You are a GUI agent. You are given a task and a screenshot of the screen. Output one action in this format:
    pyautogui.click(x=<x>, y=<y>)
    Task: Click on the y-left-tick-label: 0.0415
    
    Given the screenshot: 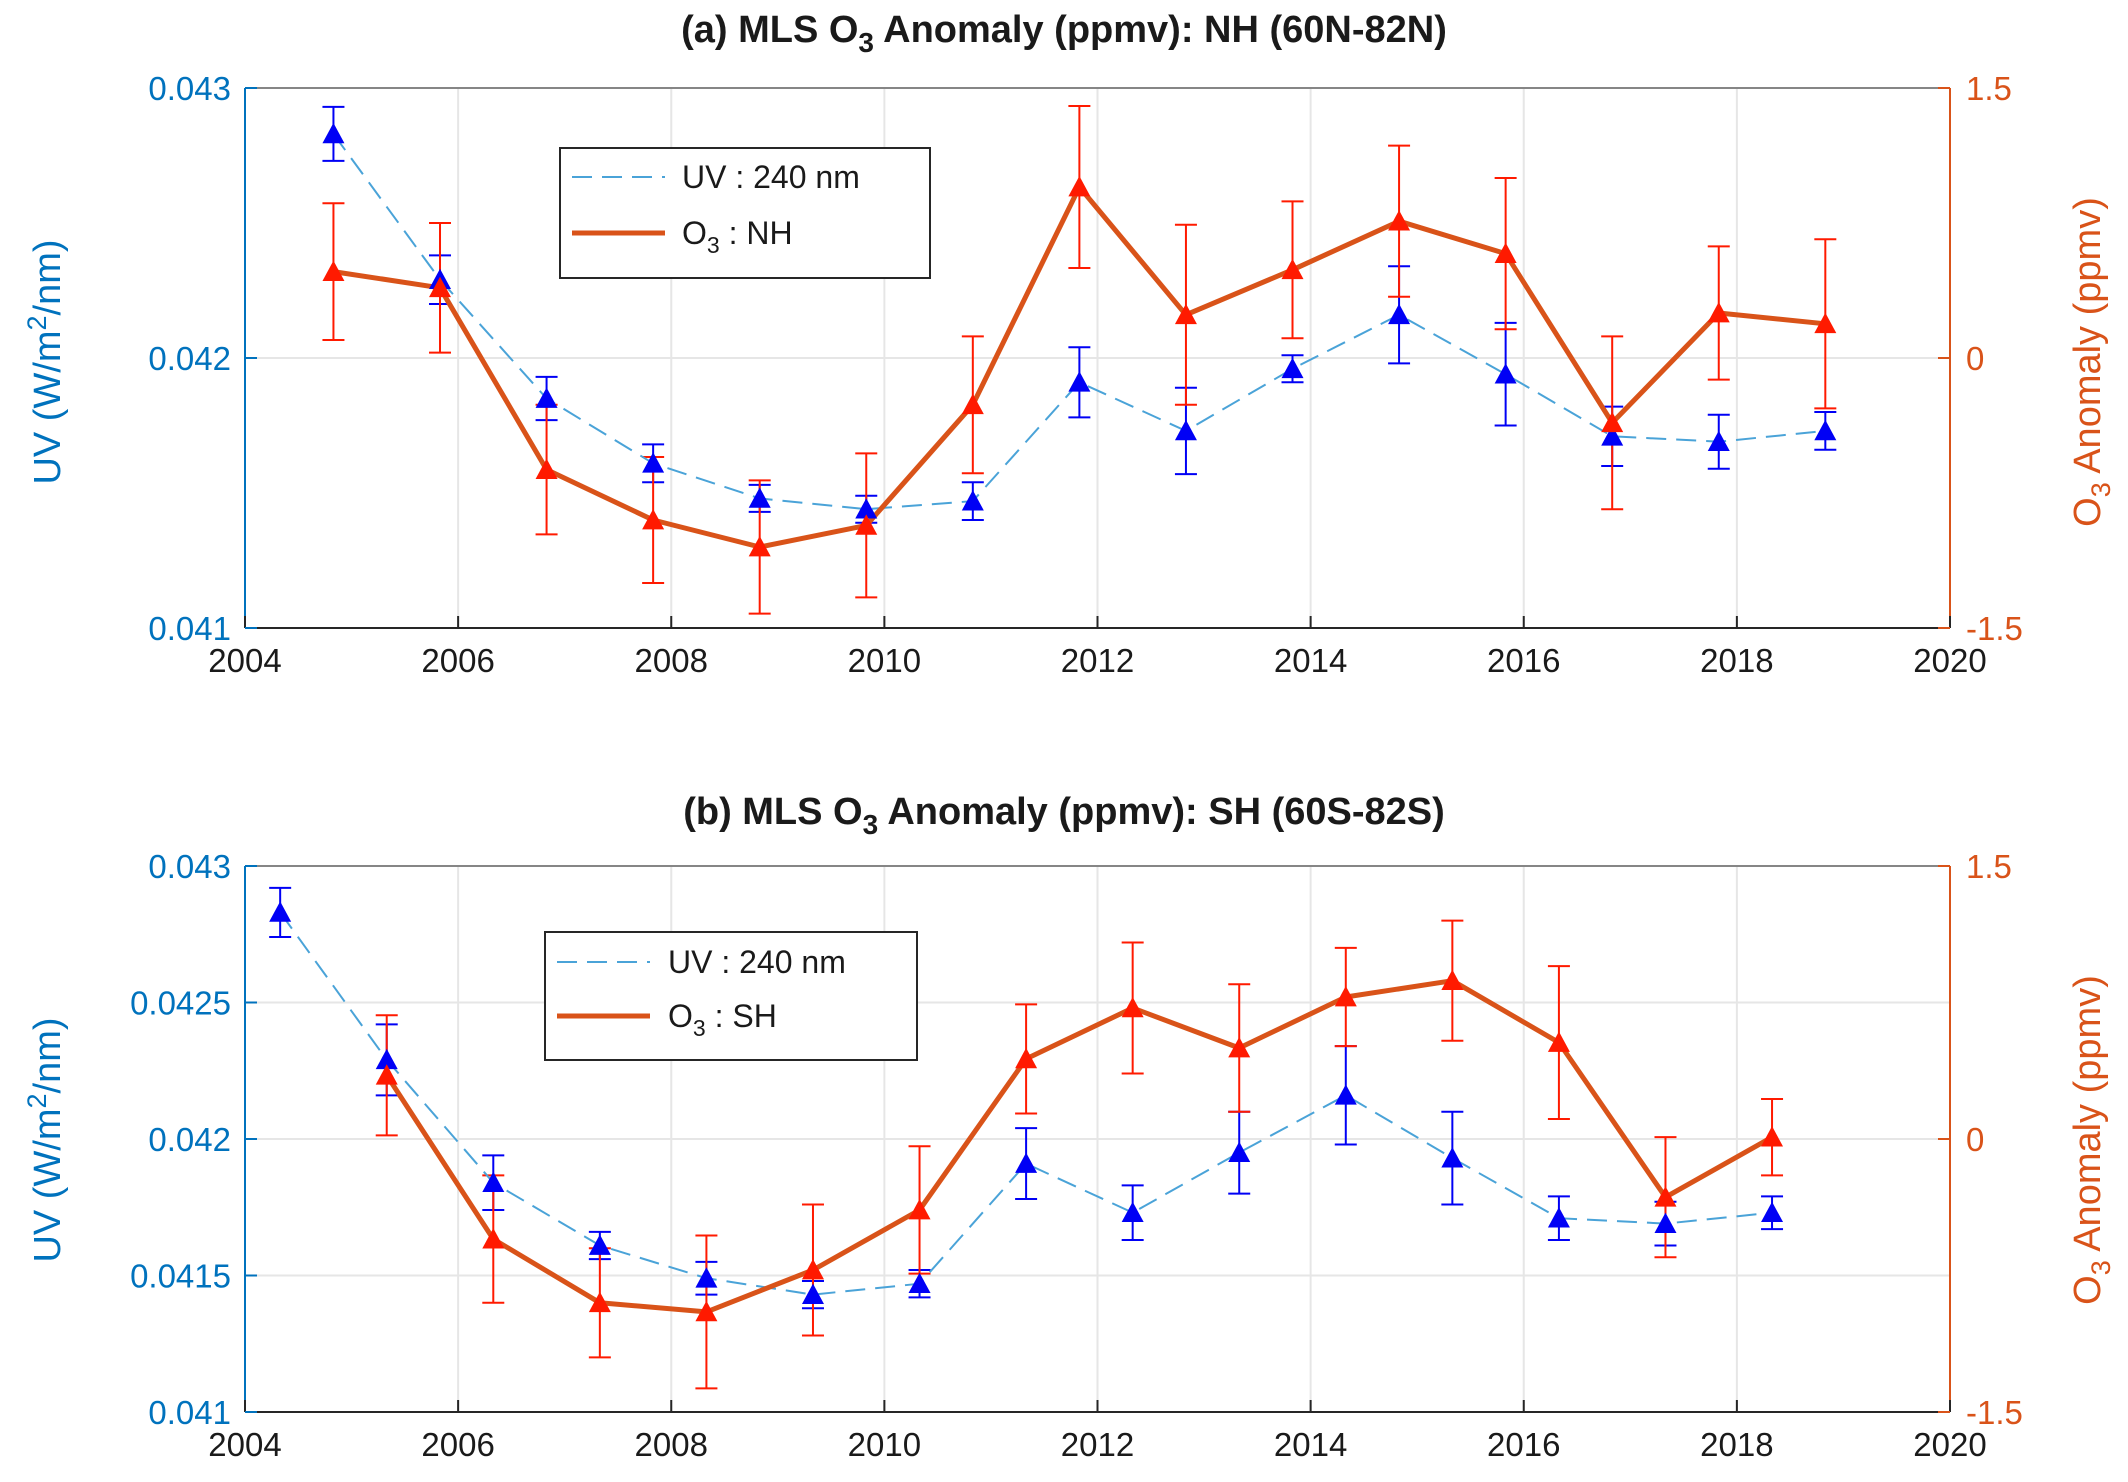 What is the action you would take?
    pyautogui.click(x=180, y=1276)
    